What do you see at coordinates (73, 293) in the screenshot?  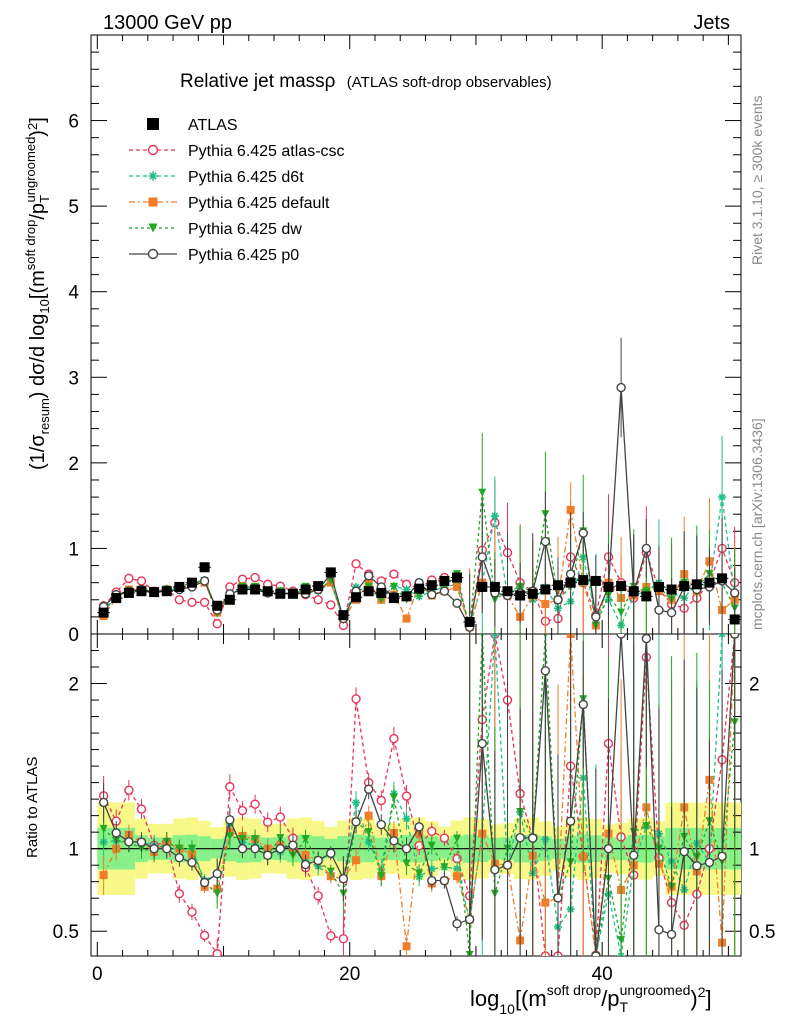 I see `y-tick-label-main: 4` at bounding box center [73, 293].